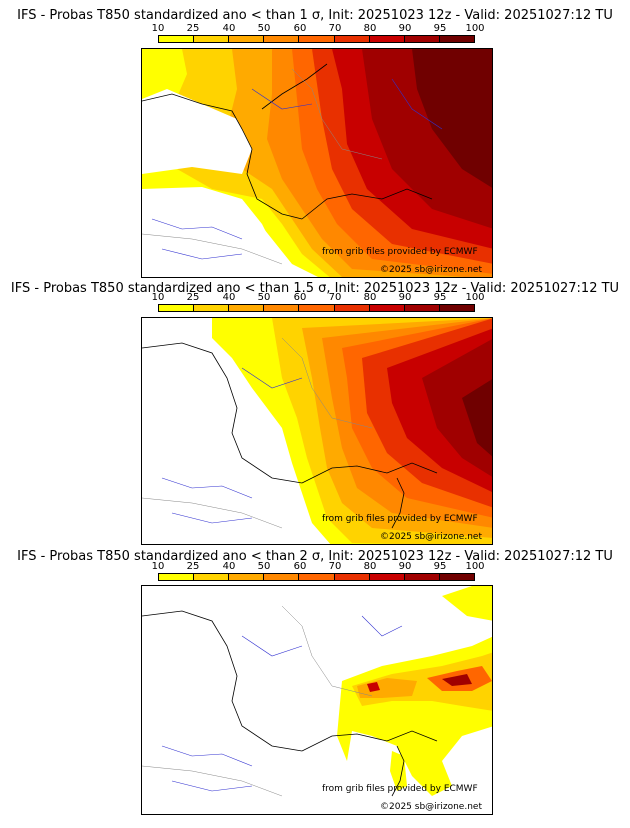 The width and height of the screenshot is (630, 828). I want to click on blank-area-atlantic, so click(197, 131).